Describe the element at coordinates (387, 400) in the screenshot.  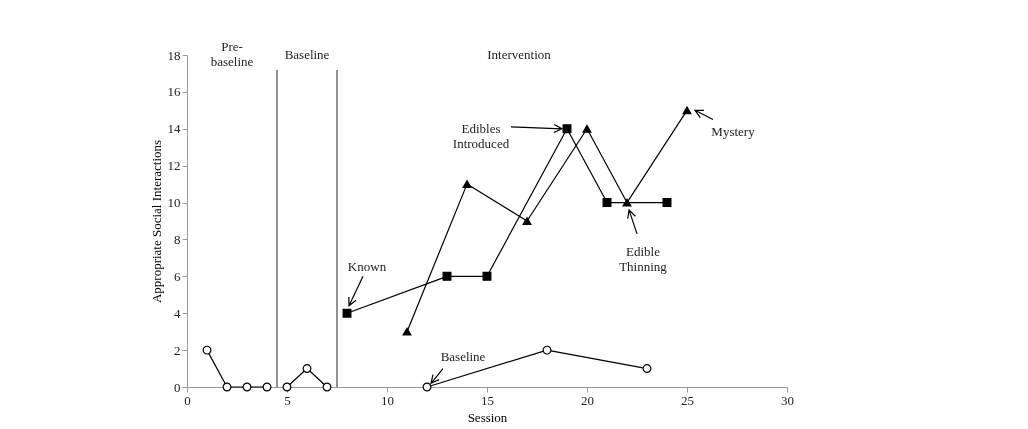
I see `x-tick-label: 10` at that location.